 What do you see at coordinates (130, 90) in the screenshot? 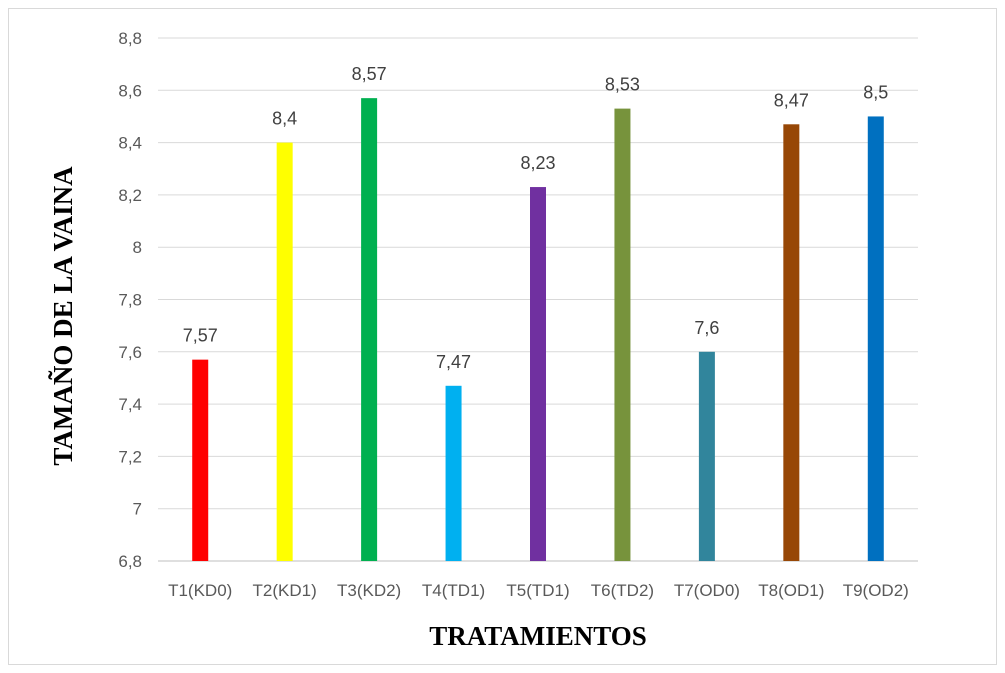
I see `y-tick-label: 8,6` at bounding box center [130, 90].